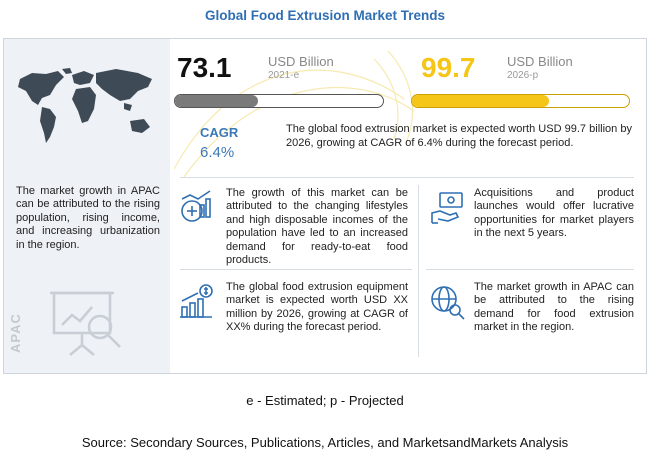 The image size is (650, 463). Describe the element at coordinates (448, 67) in the screenshot. I see `value-2026: 99.7` at that location.